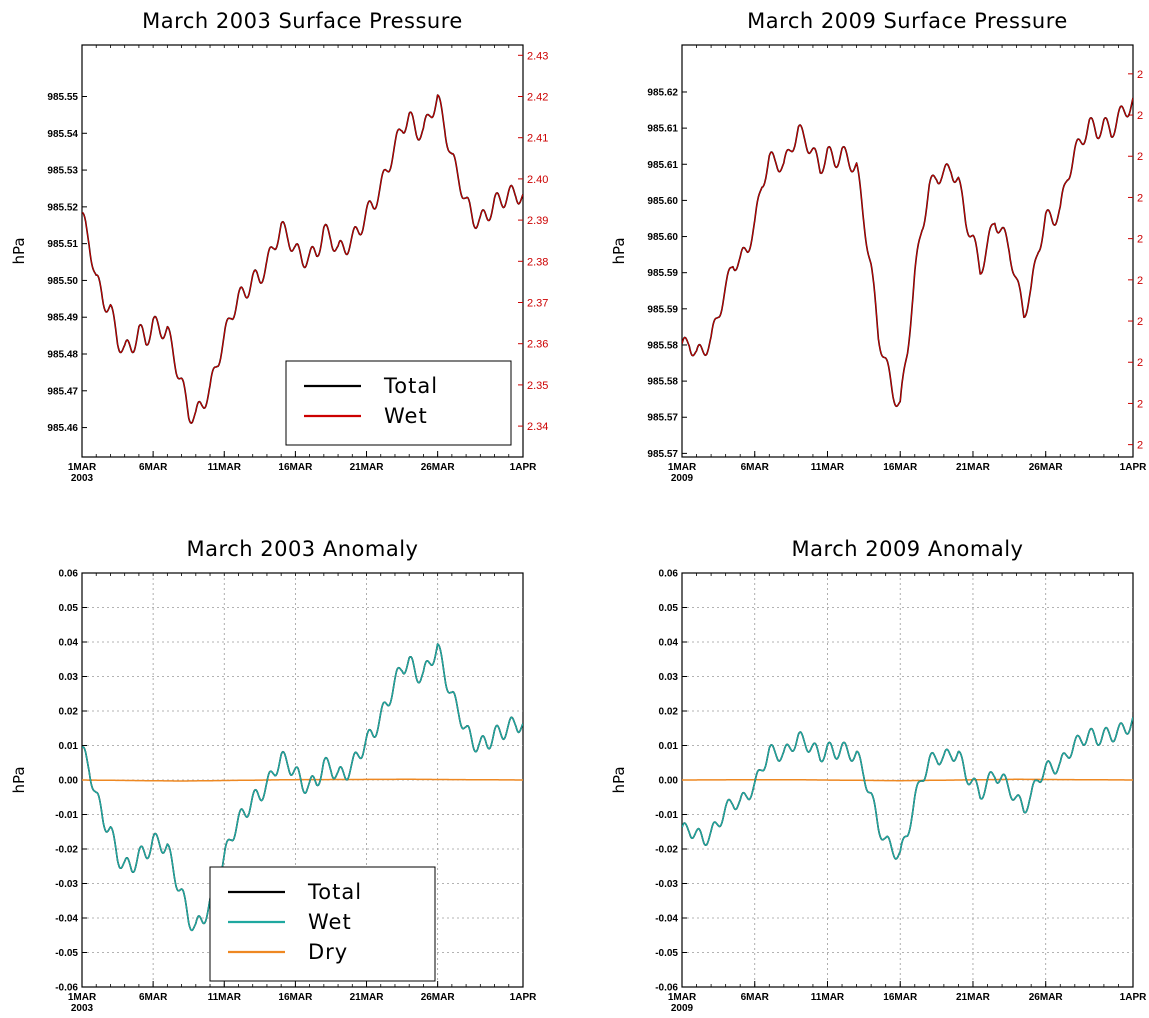 The width and height of the screenshot is (1149, 1018). What do you see at coordinates (62, 355) in the screenshot?
I see `y-tick-label: 985.48` at bounding box center [62, 355].